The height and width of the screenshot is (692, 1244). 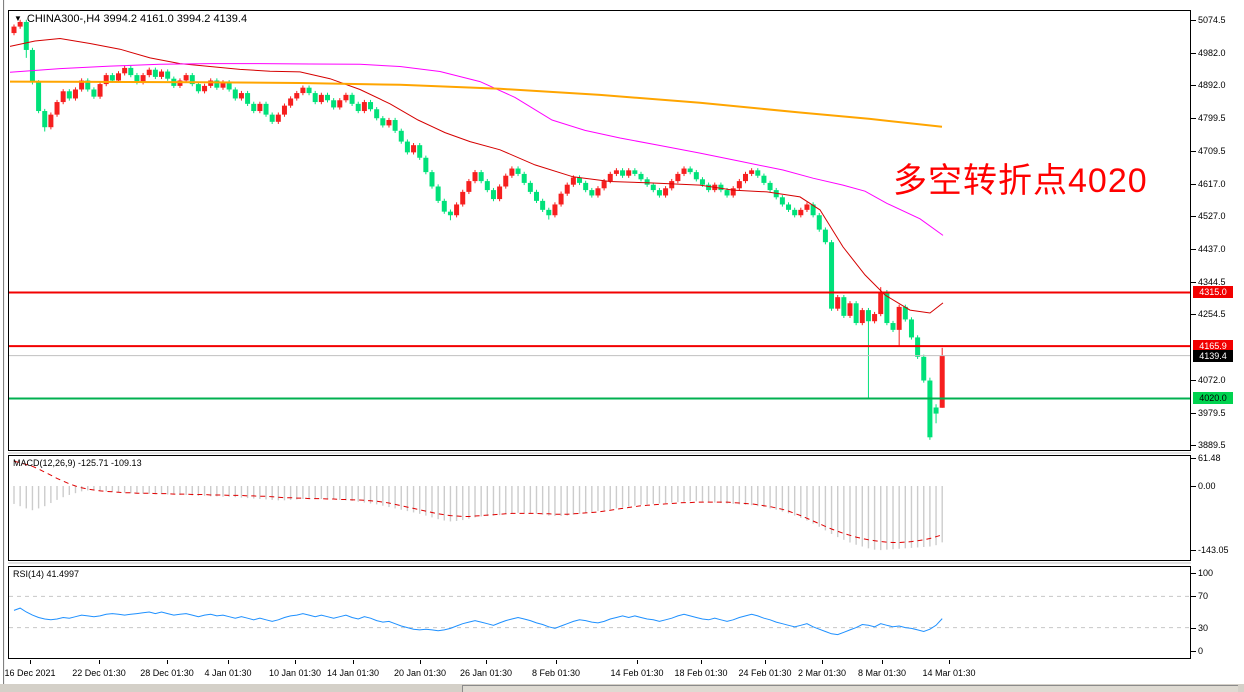 What do you see at coordinates (30, 673) in the screenshot?
I see `time-axis-label: 16 Dec 2021` at bounding box center [30, 673].